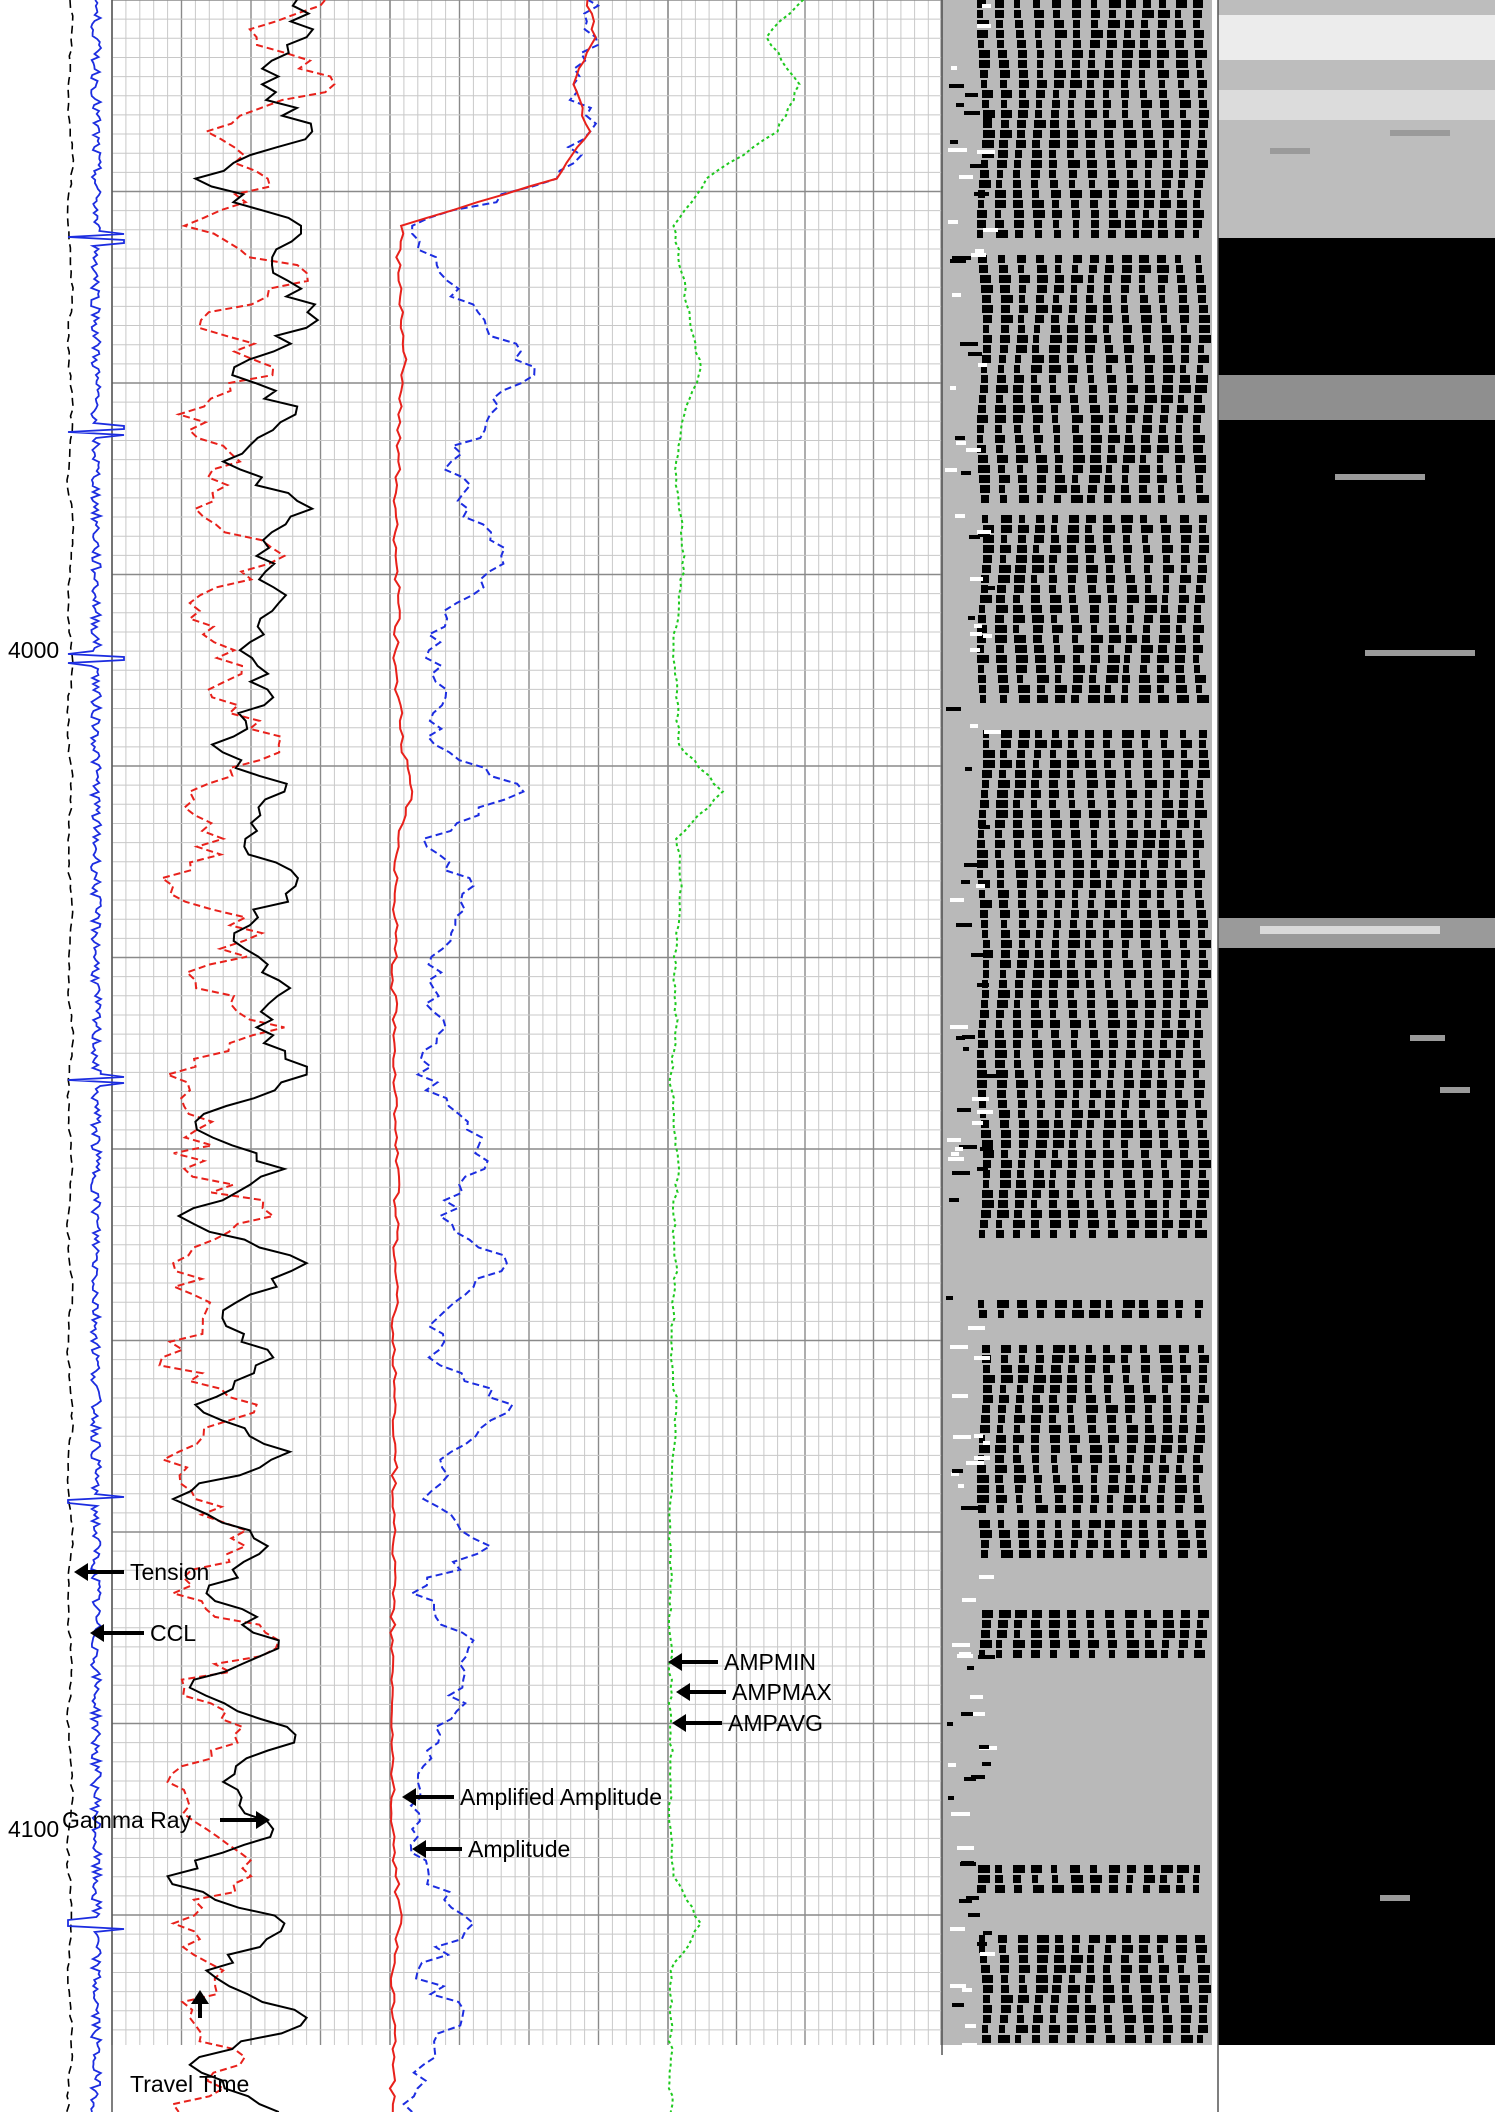  Describe the element at coordinates (775, 1723) in the screenshot. I see `annotation-label: AMPAVG` at that location.